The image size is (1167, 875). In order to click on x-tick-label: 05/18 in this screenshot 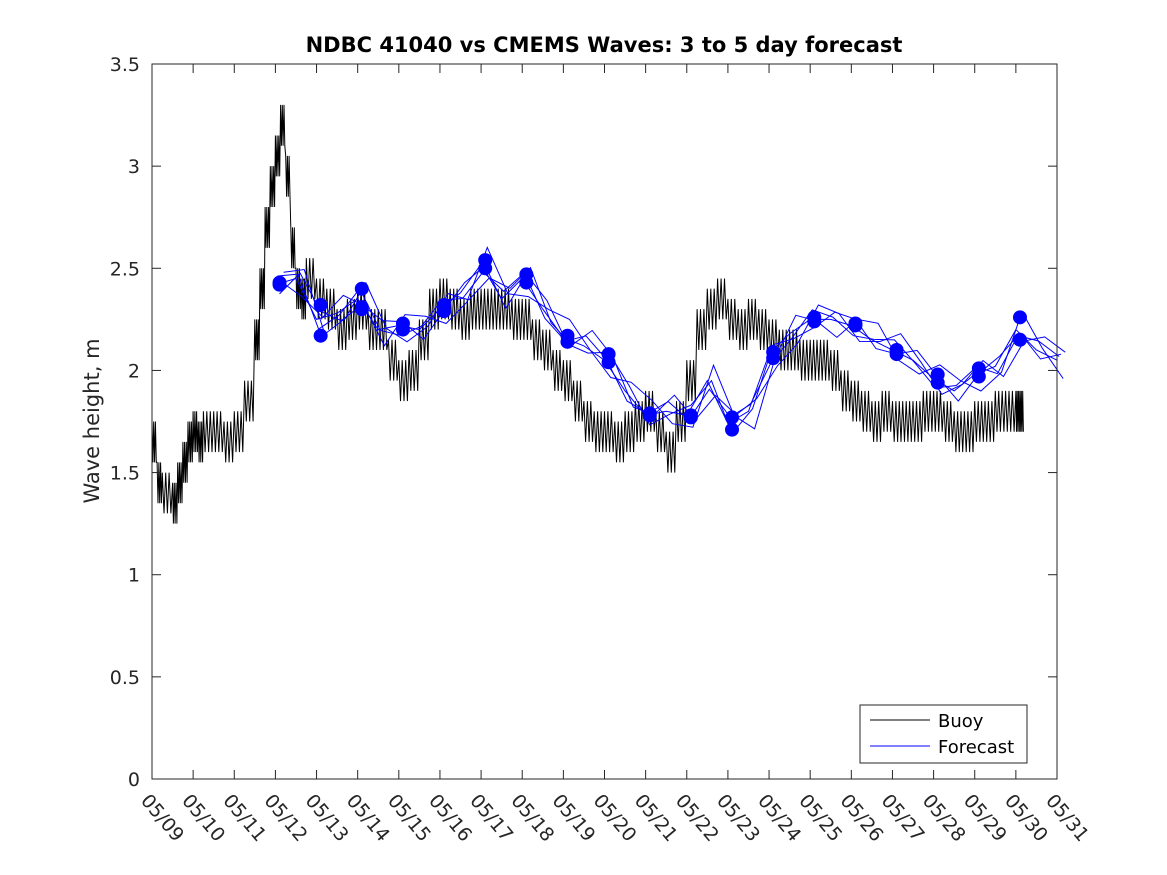, I will do `click(532, 818)`.